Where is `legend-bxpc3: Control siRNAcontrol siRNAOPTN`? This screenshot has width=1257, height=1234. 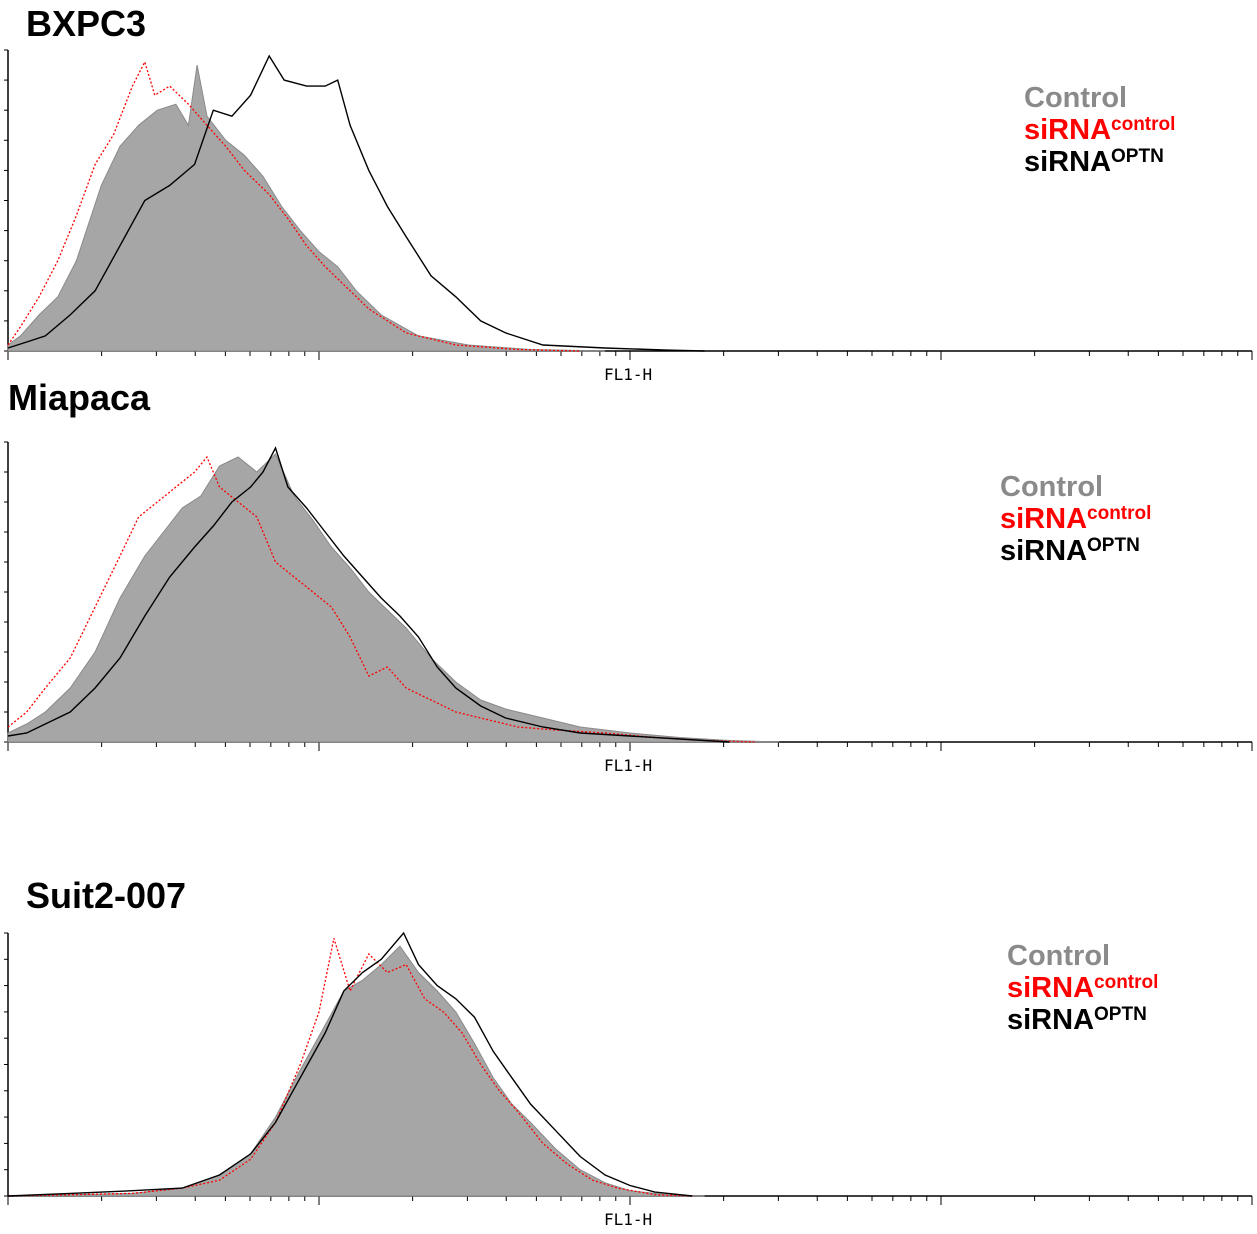 legend-bxpc3: Control siRNAcontrol siRNAOPTN is located at coordinates (1099, 130).